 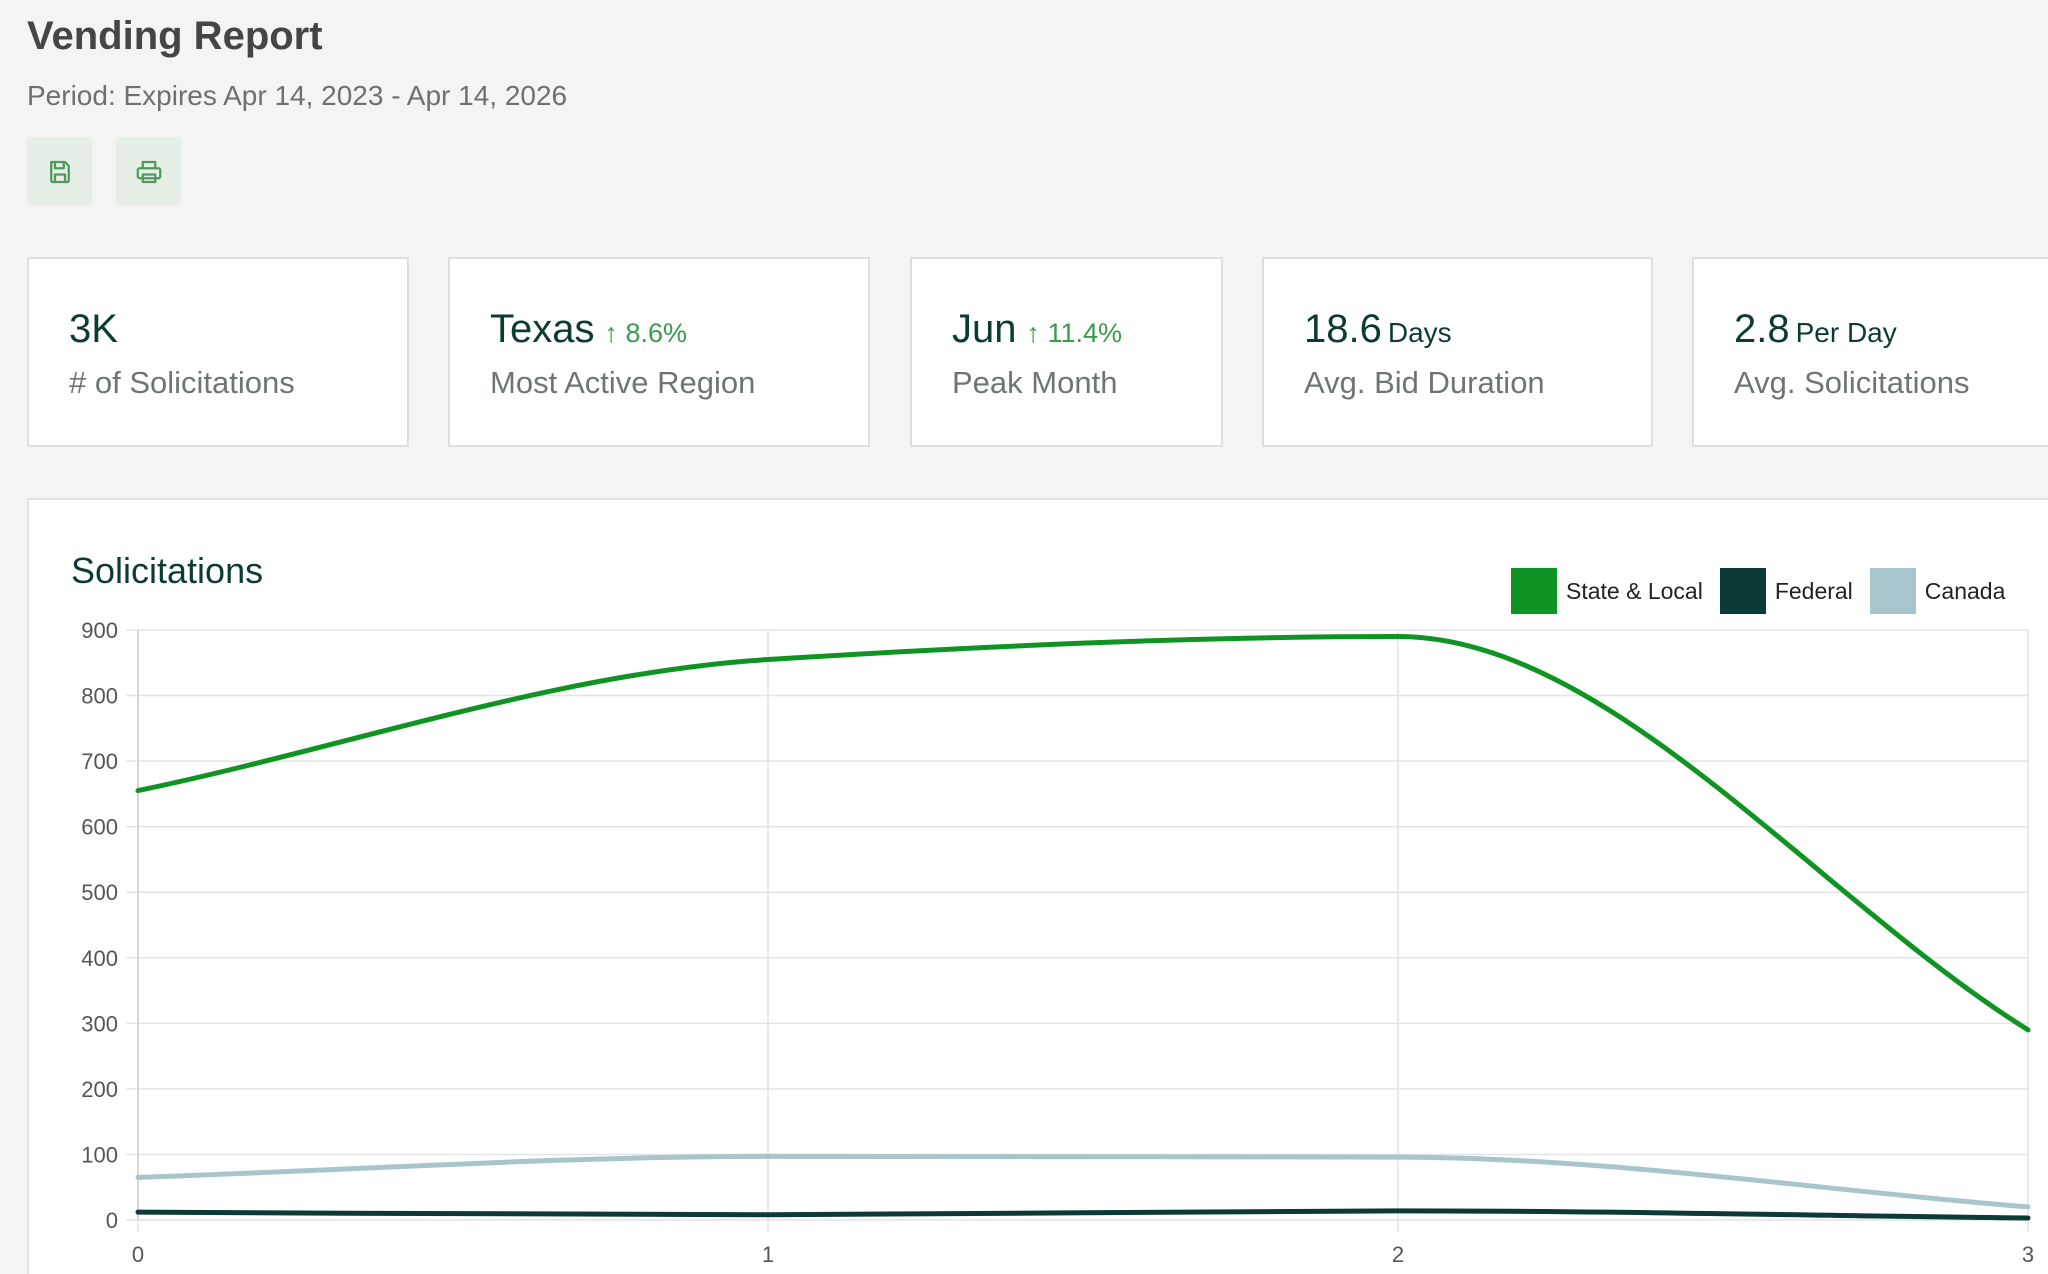 What do you see at coordinates (1074, 333) in the screenshot?
I see `trend-up-badge: ↑ 11.4%` at bounding box center [1074, 333].